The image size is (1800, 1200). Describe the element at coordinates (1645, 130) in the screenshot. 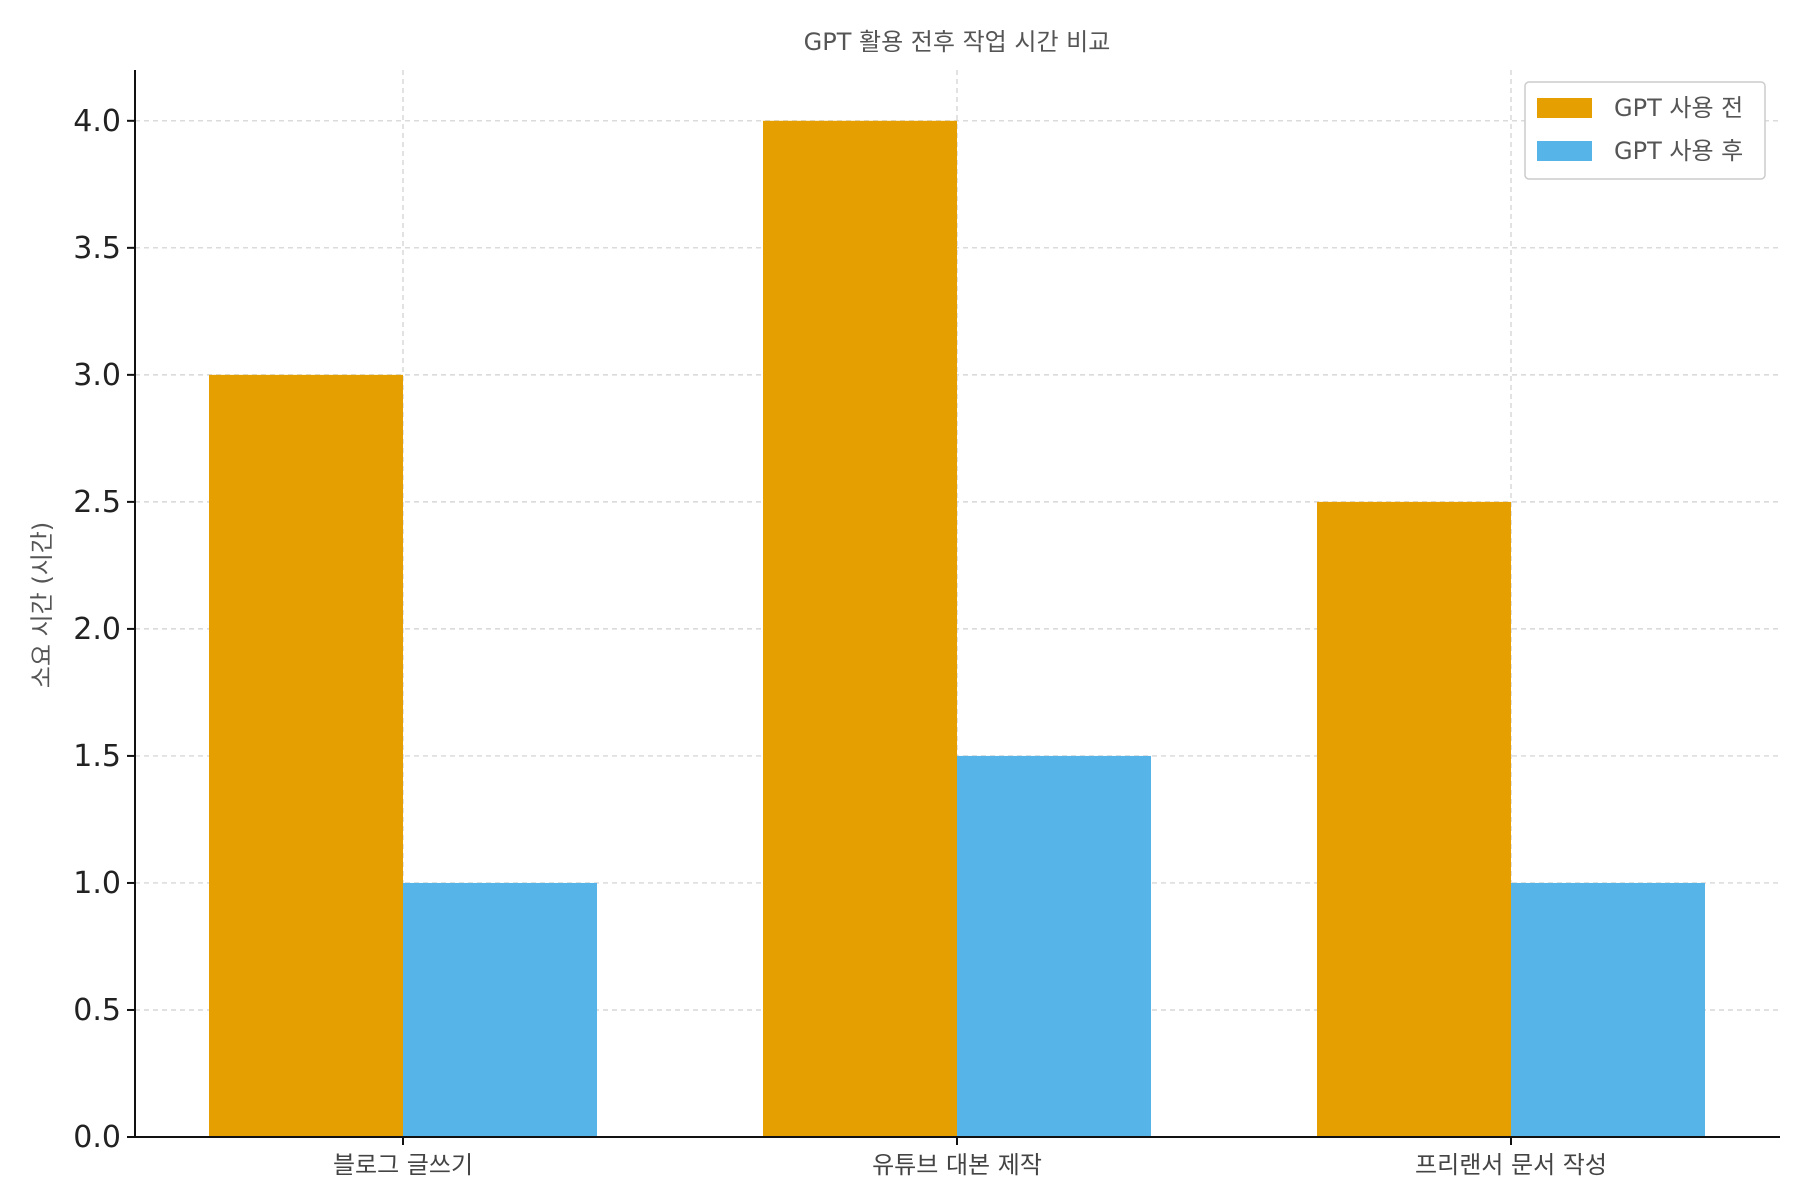

I see `legend: GPT 사용 전 GPT 사용 후` at that location.